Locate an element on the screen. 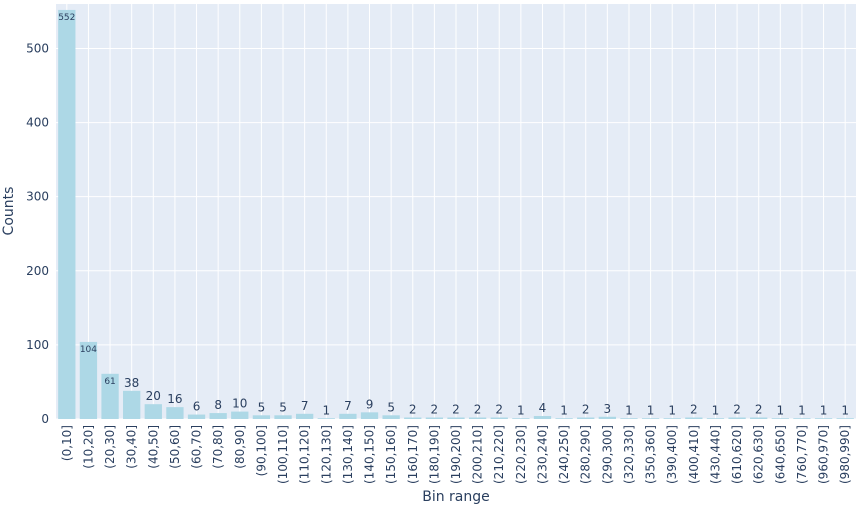 The height and width of the screenshot is (508, 858). x-tick-label: (50,60] is located at coordinates (175, 447).